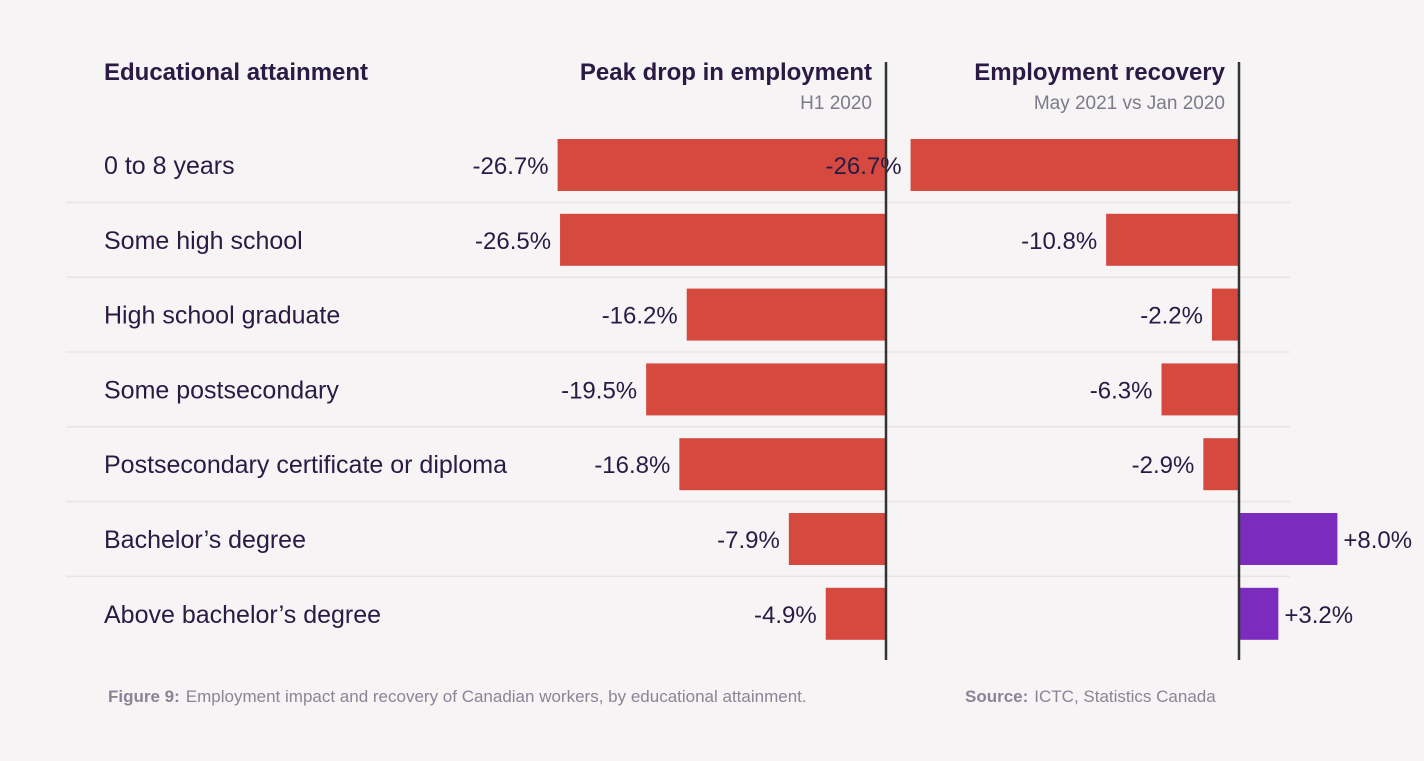 The height and width of the screenshot is (761, 1424). I want to click on drop-value-label: -19.5%, so click(599, 390).